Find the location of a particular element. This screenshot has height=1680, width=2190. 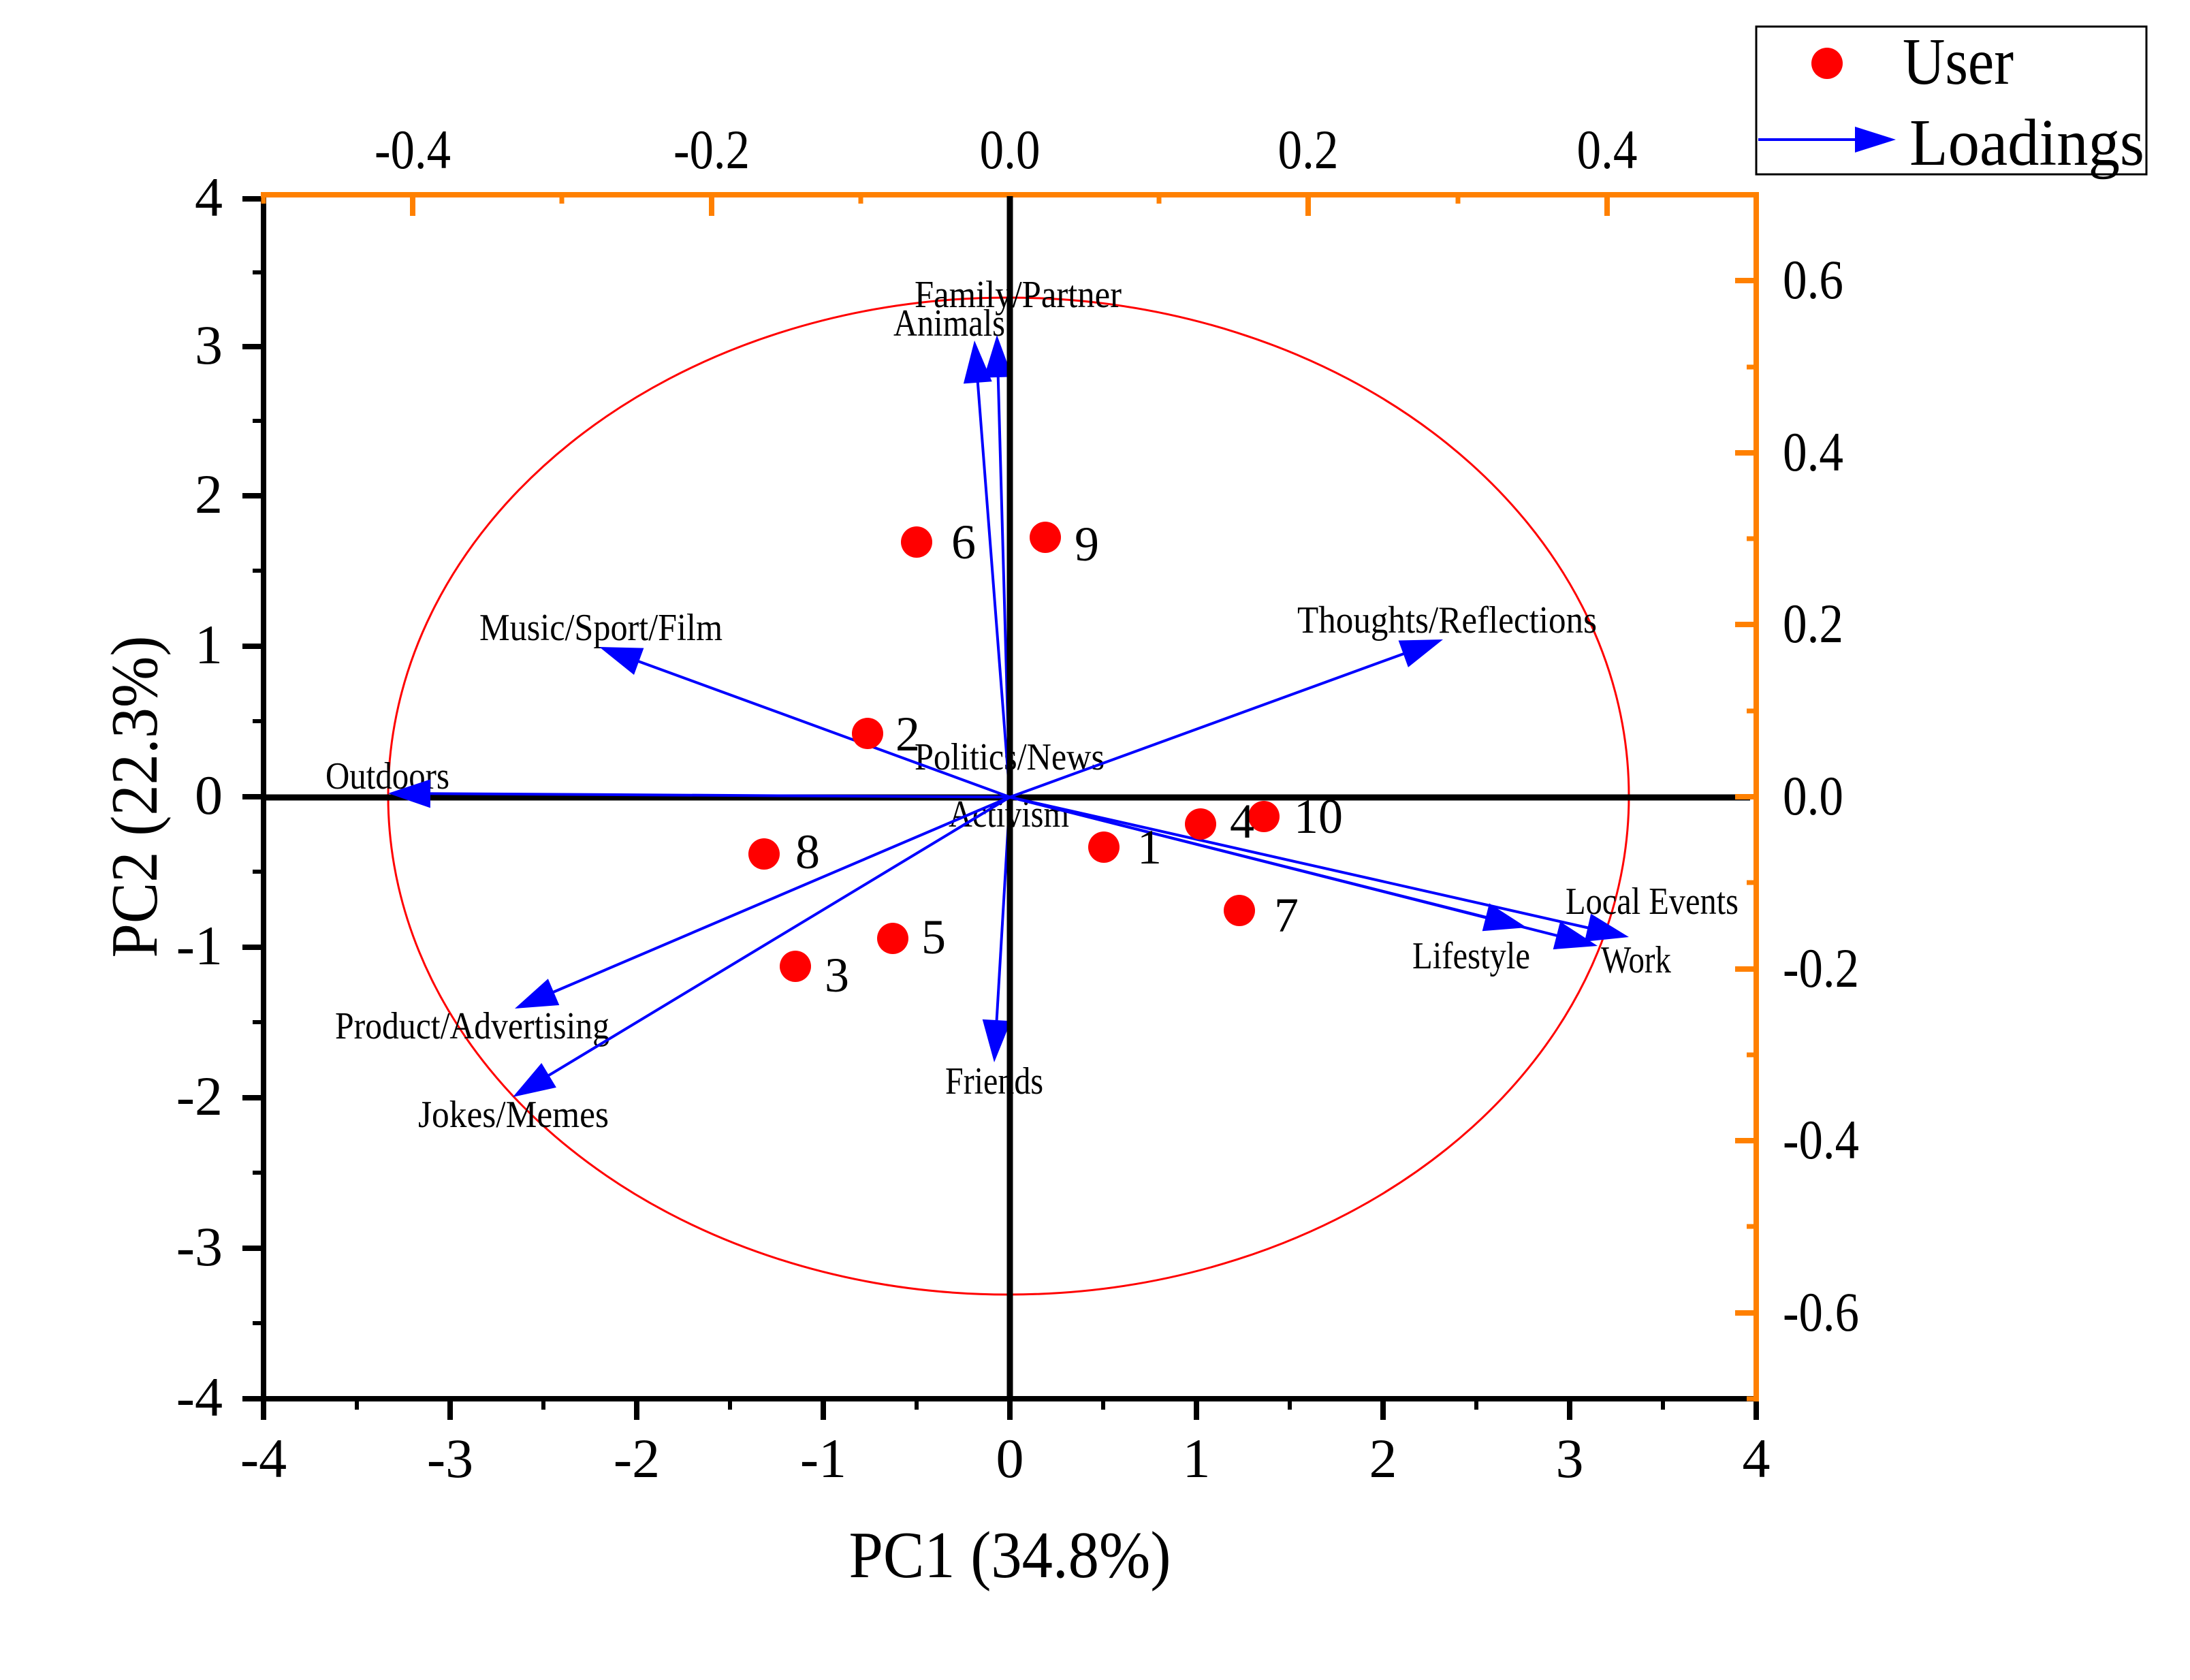

svg-text: -0.6 is located at coordinates (1821, 1312).